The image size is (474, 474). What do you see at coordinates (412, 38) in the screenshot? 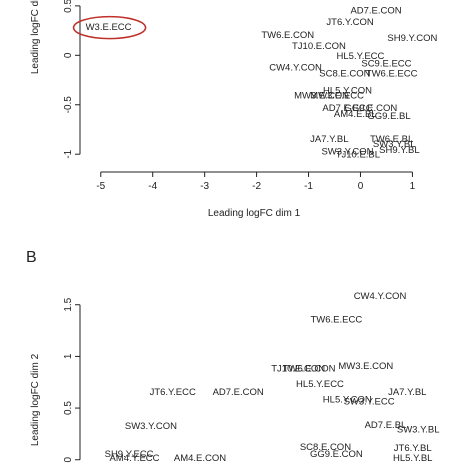
I see `point-label: SH9.Y.CON` at bounding box center [412, 38].